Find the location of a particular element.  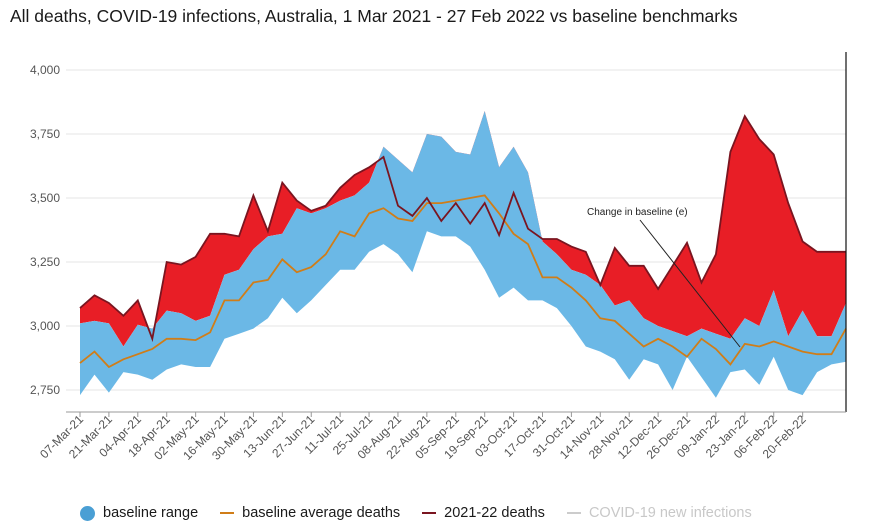

y-tick-label: 2,750 is located at coordinates (45, 390).